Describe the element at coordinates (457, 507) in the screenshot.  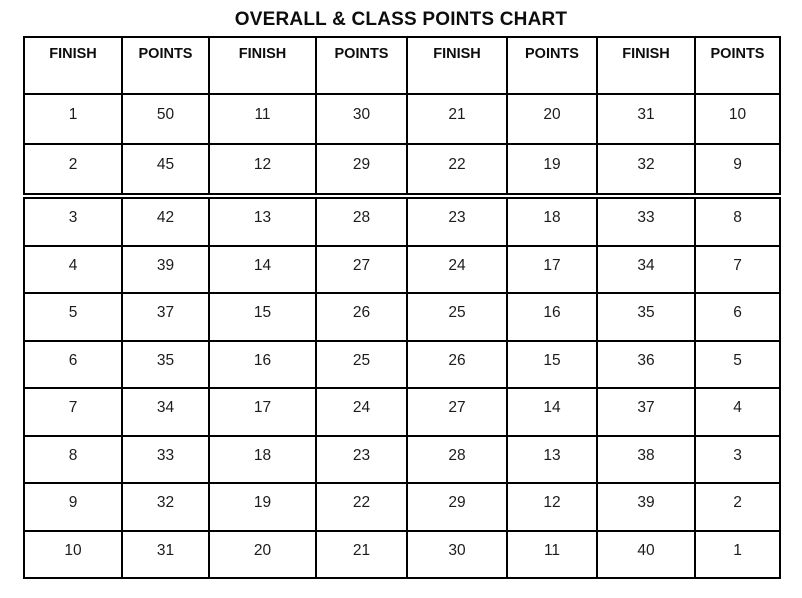
I see `finish-cell: 29` at that location.